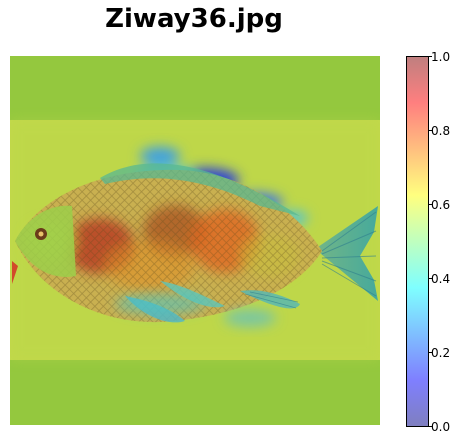 The height and width of the screenshot is (444, 464). I want to click on figure-title: Ziway36.jpg, so click(194, 19).